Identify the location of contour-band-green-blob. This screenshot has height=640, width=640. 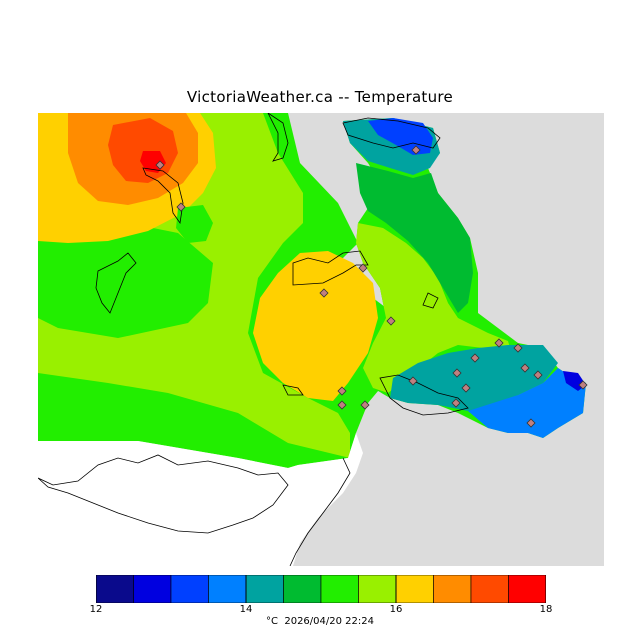
(194, 224).